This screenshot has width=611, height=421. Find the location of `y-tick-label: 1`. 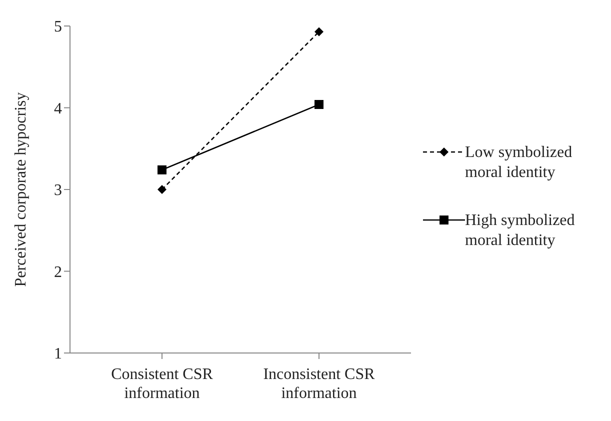

y-tick-label: 1 is located at coordinates (58, 354).